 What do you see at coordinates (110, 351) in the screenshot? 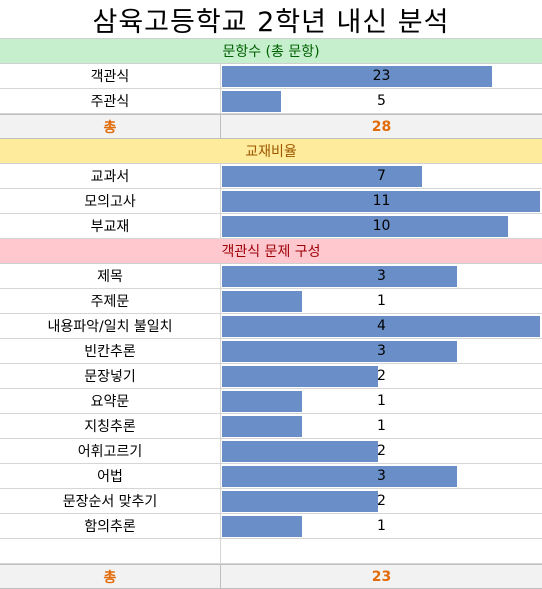
I see `row-label: 빈칸추론` at bounding box center [110, 351].